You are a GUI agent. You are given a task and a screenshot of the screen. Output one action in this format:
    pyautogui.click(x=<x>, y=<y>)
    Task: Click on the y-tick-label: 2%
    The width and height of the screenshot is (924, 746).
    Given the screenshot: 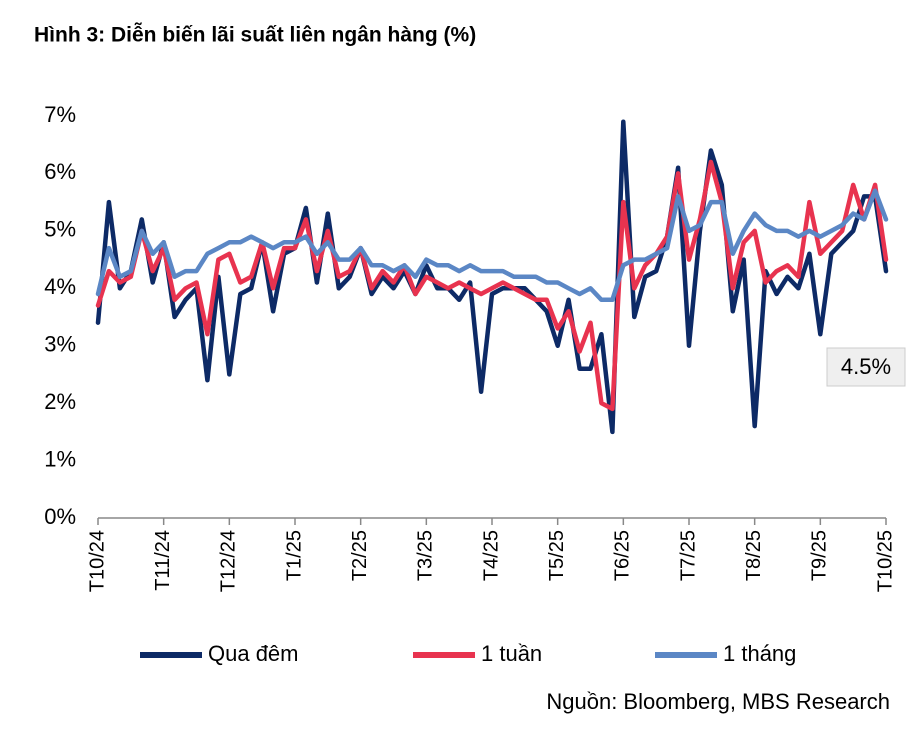 What is the action you would take?
    pyautogui.click(x=60, y=401)
    